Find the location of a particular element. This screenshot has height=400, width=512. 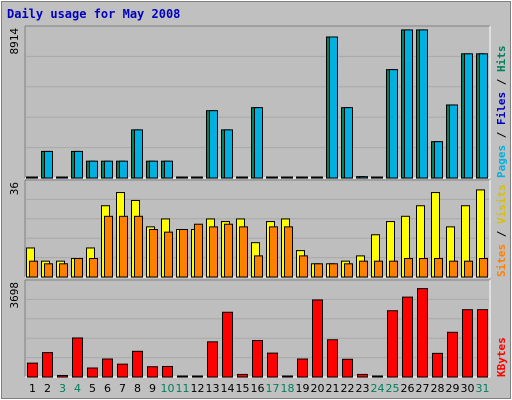

x-tick-label: 11 is located at coordinates (183, 388).